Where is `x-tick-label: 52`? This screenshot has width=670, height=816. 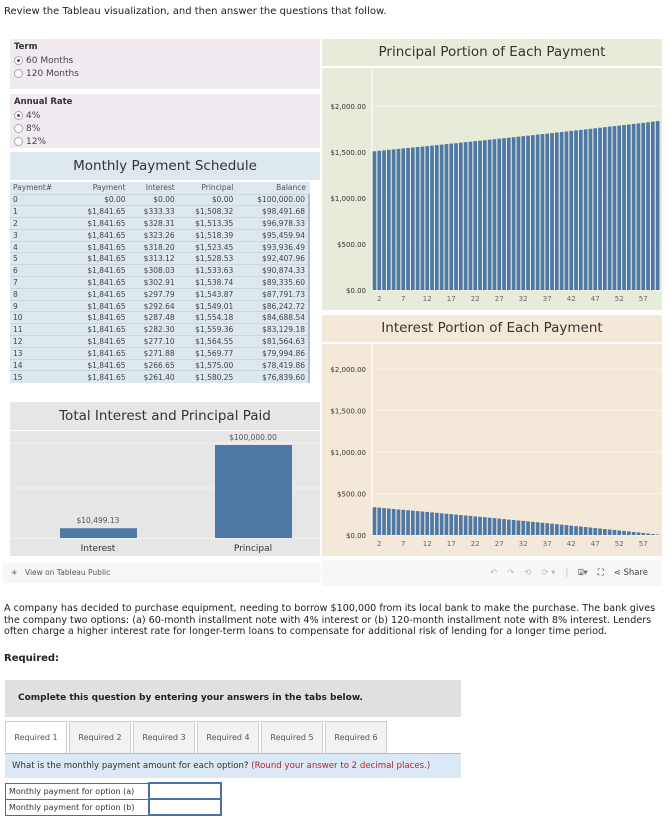
x-tick-label: 52 is located at coordinates (619, 544).